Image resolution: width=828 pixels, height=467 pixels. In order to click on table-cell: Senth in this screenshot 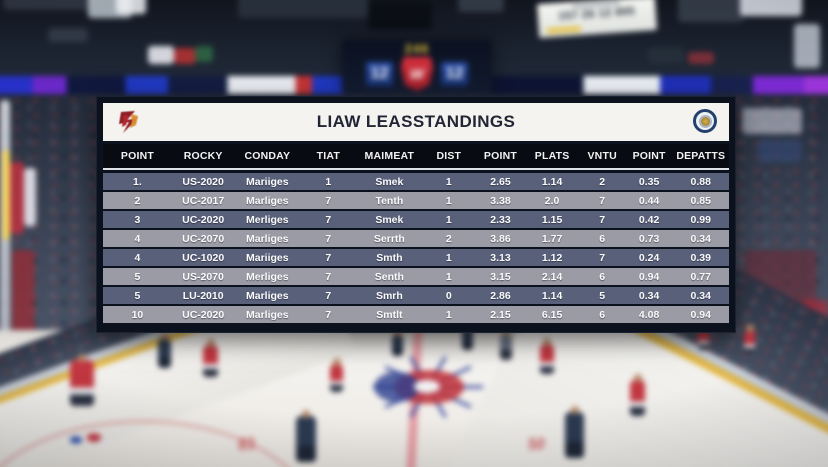, I will do `click(389, 276)`.